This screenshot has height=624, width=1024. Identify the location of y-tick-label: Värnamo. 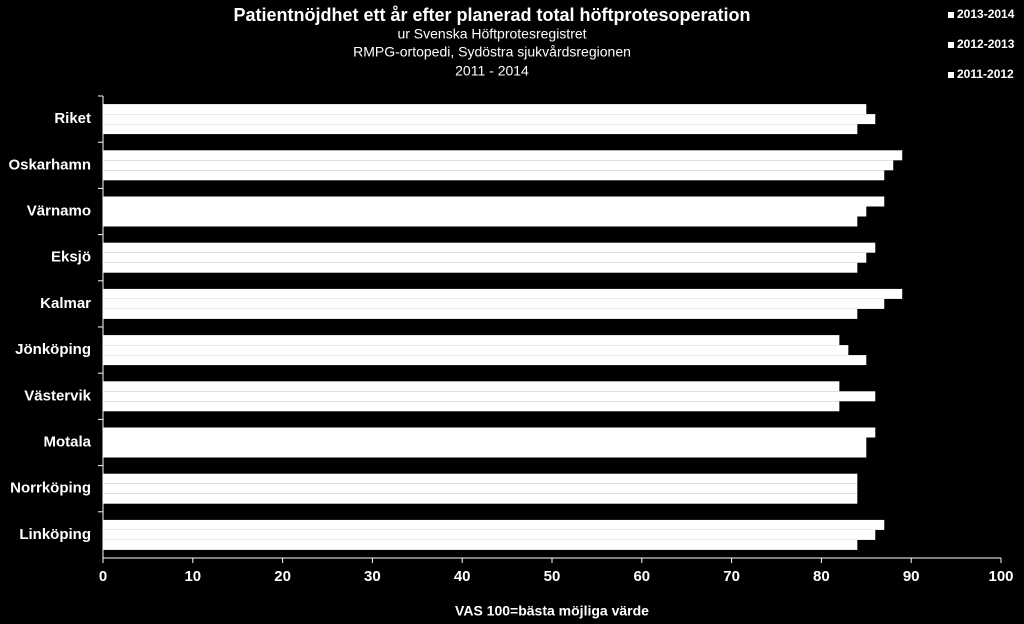
(59, 210).